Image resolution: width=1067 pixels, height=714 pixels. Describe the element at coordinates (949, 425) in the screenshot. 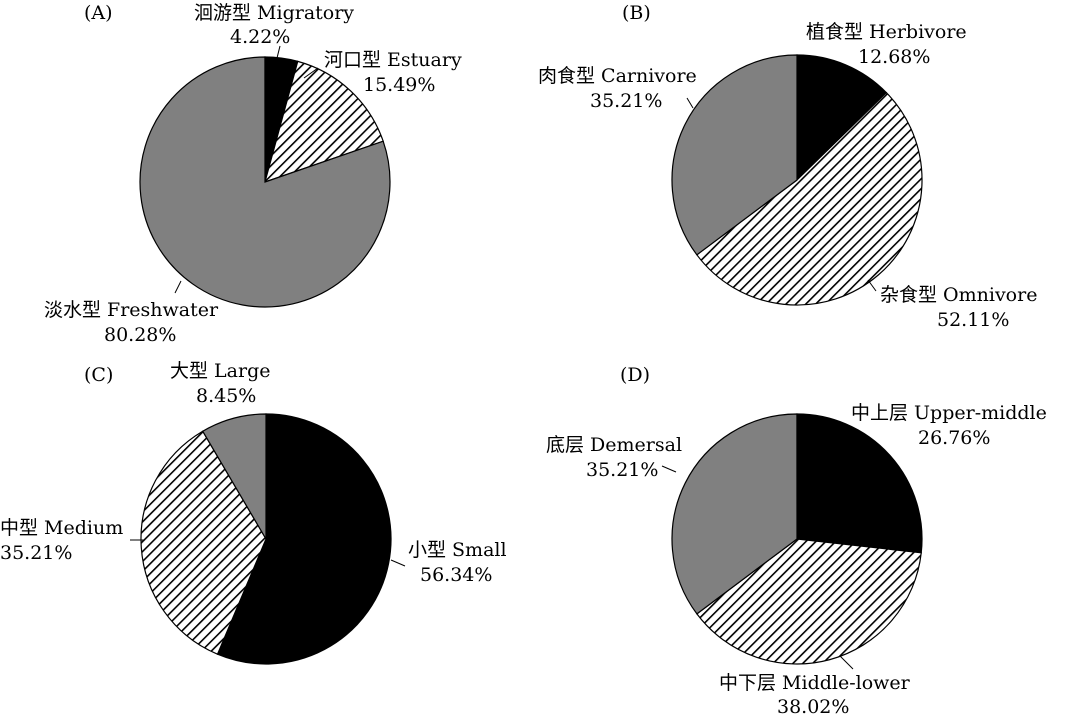

I see `slice-label-d-upper-middle: 中上层 Upper-middle 26.76%` at that location.